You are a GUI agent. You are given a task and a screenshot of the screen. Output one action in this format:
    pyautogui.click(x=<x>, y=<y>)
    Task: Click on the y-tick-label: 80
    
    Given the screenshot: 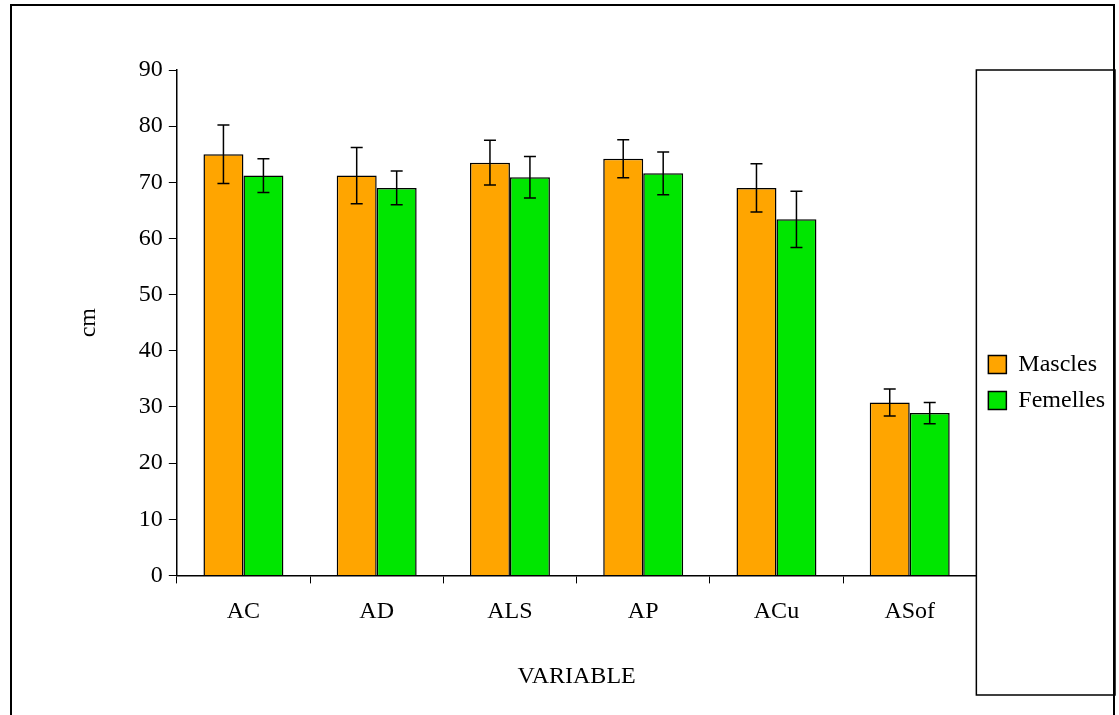 What is the action you would take?
    pyautogui.click(x=150, y=124)
    